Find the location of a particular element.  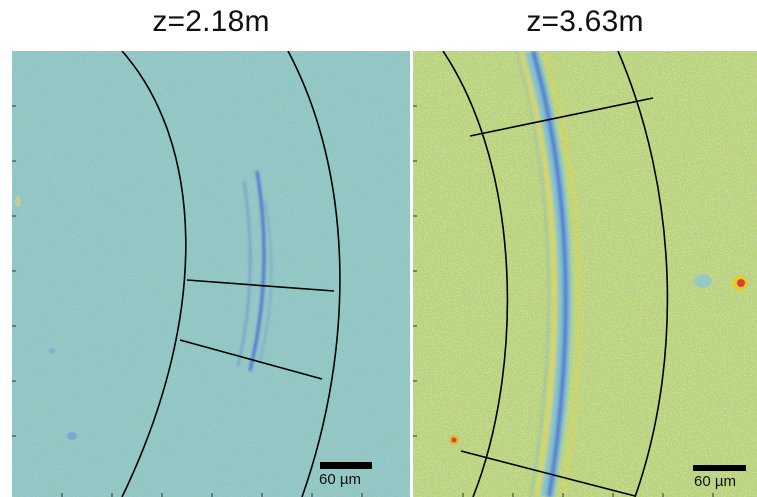

panel-title-left: z=2.18m is located at coordinates (211, 21).